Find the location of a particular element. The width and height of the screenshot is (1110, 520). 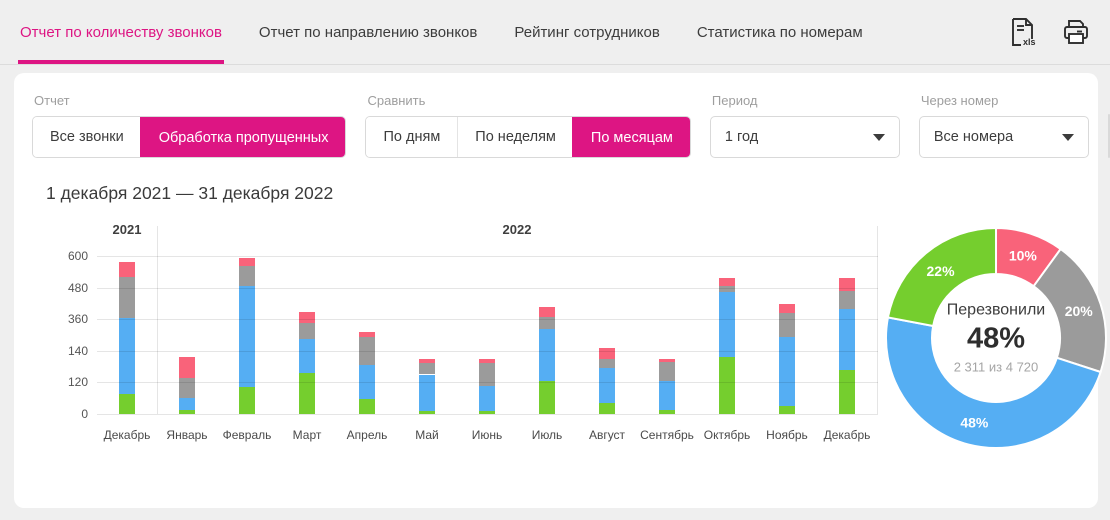

compare-option-by-days: По дням is located at coordinates (412, 137).